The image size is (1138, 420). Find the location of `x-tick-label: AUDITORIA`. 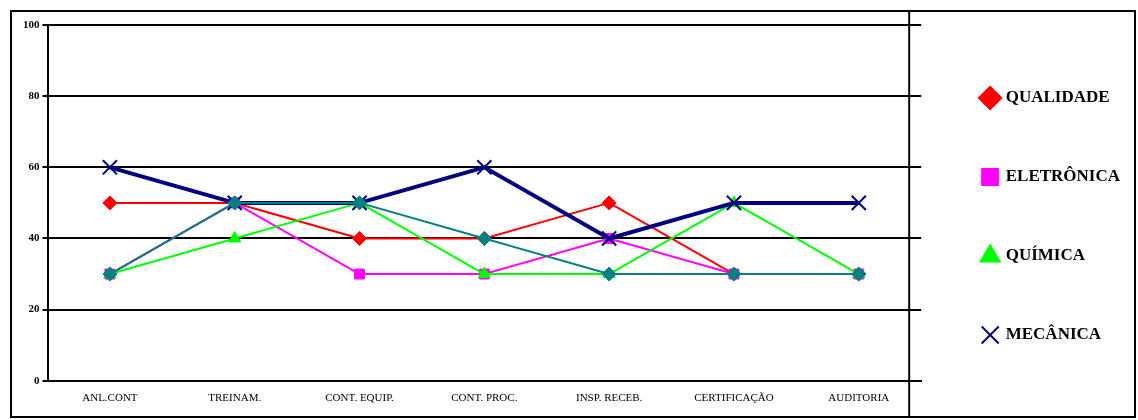

x-tick-label: AUDITORIA is located at coordinates (859, 397).